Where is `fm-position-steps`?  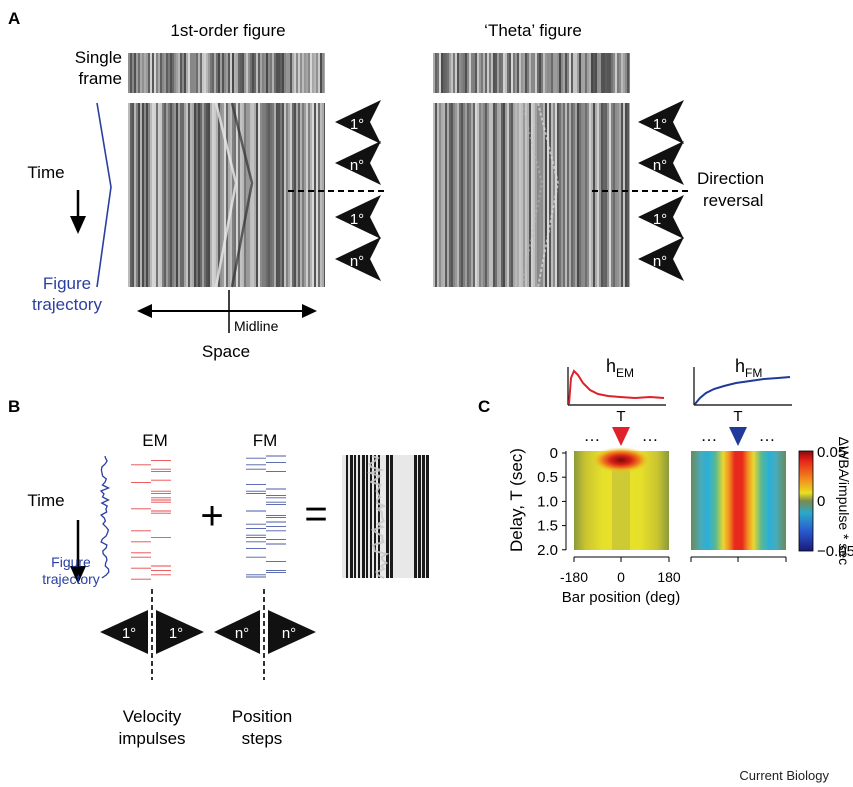 fm-position-steps is located at coordinates (266, 516).